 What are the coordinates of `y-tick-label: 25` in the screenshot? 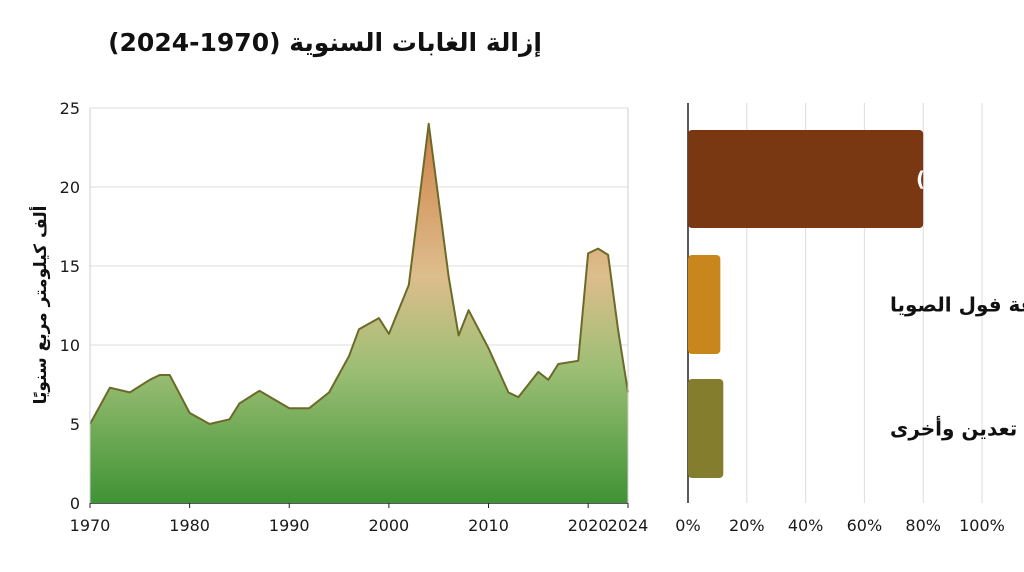 It's located at (70, 108).